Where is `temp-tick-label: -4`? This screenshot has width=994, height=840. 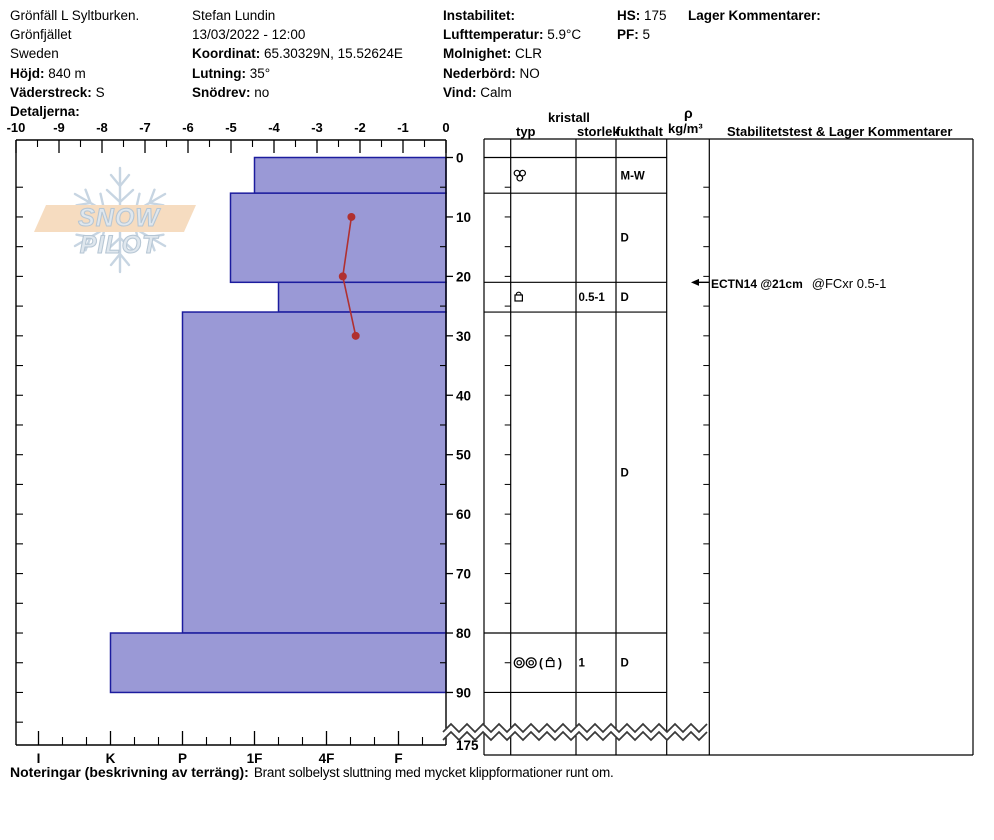
temp-tick-label: -4 is located at coordinates (274, 127).